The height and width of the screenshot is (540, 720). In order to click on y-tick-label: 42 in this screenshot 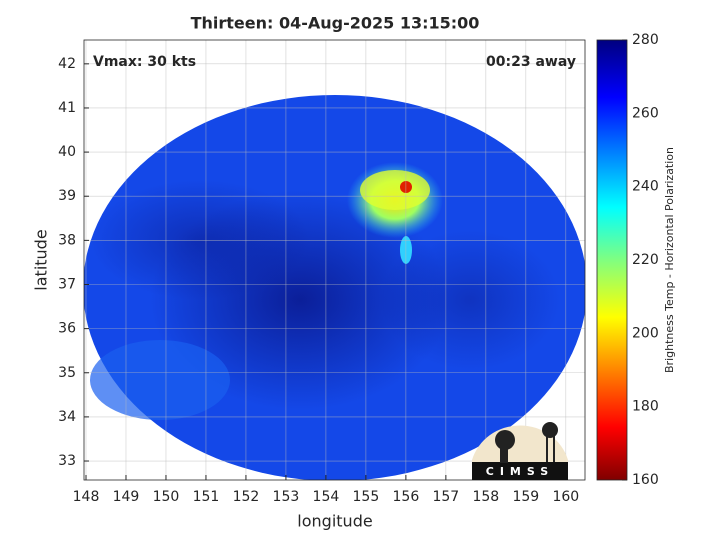, I will do `click(67, 64)`.